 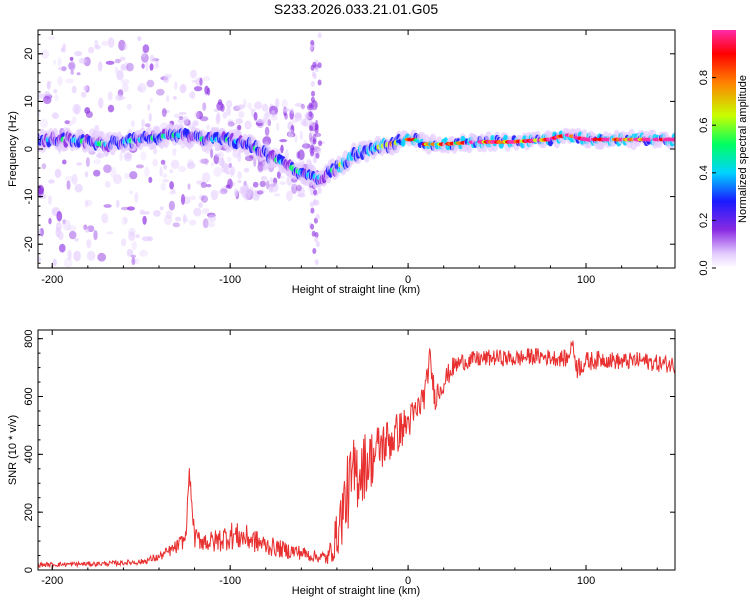 I want to click on y-tick-label: 0, so click(x=29, y=570).